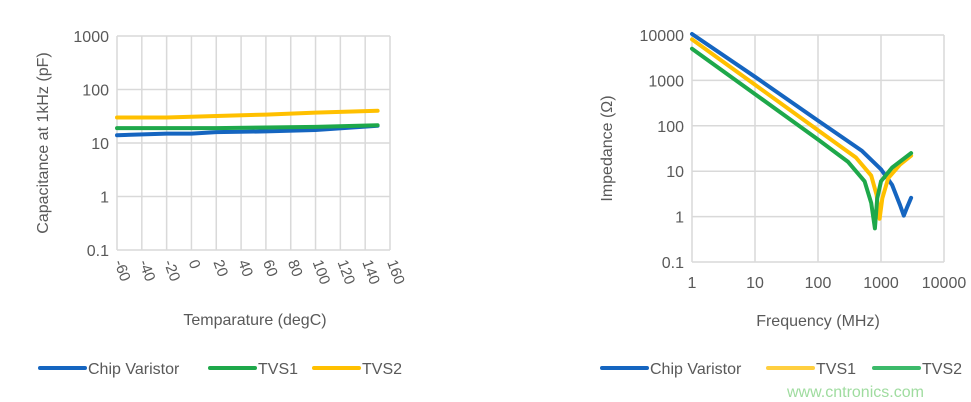 This screenshot has height=402, width=971. I want to click on x-tick-label: 10, so click(755, 283).